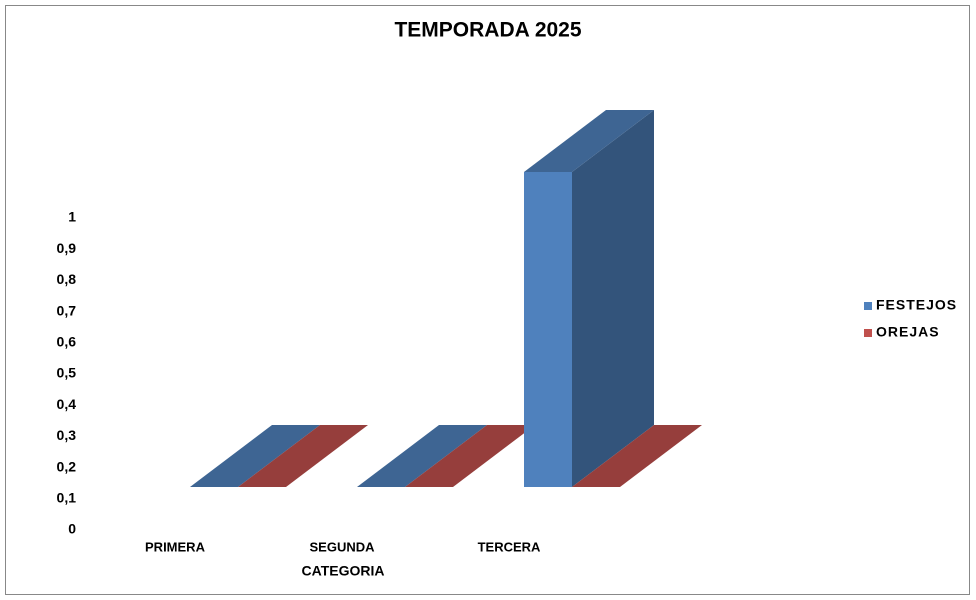  Describe the element at coordinates (72, 217) in the screenshot. I see `y-tick-label: 1` at that location.